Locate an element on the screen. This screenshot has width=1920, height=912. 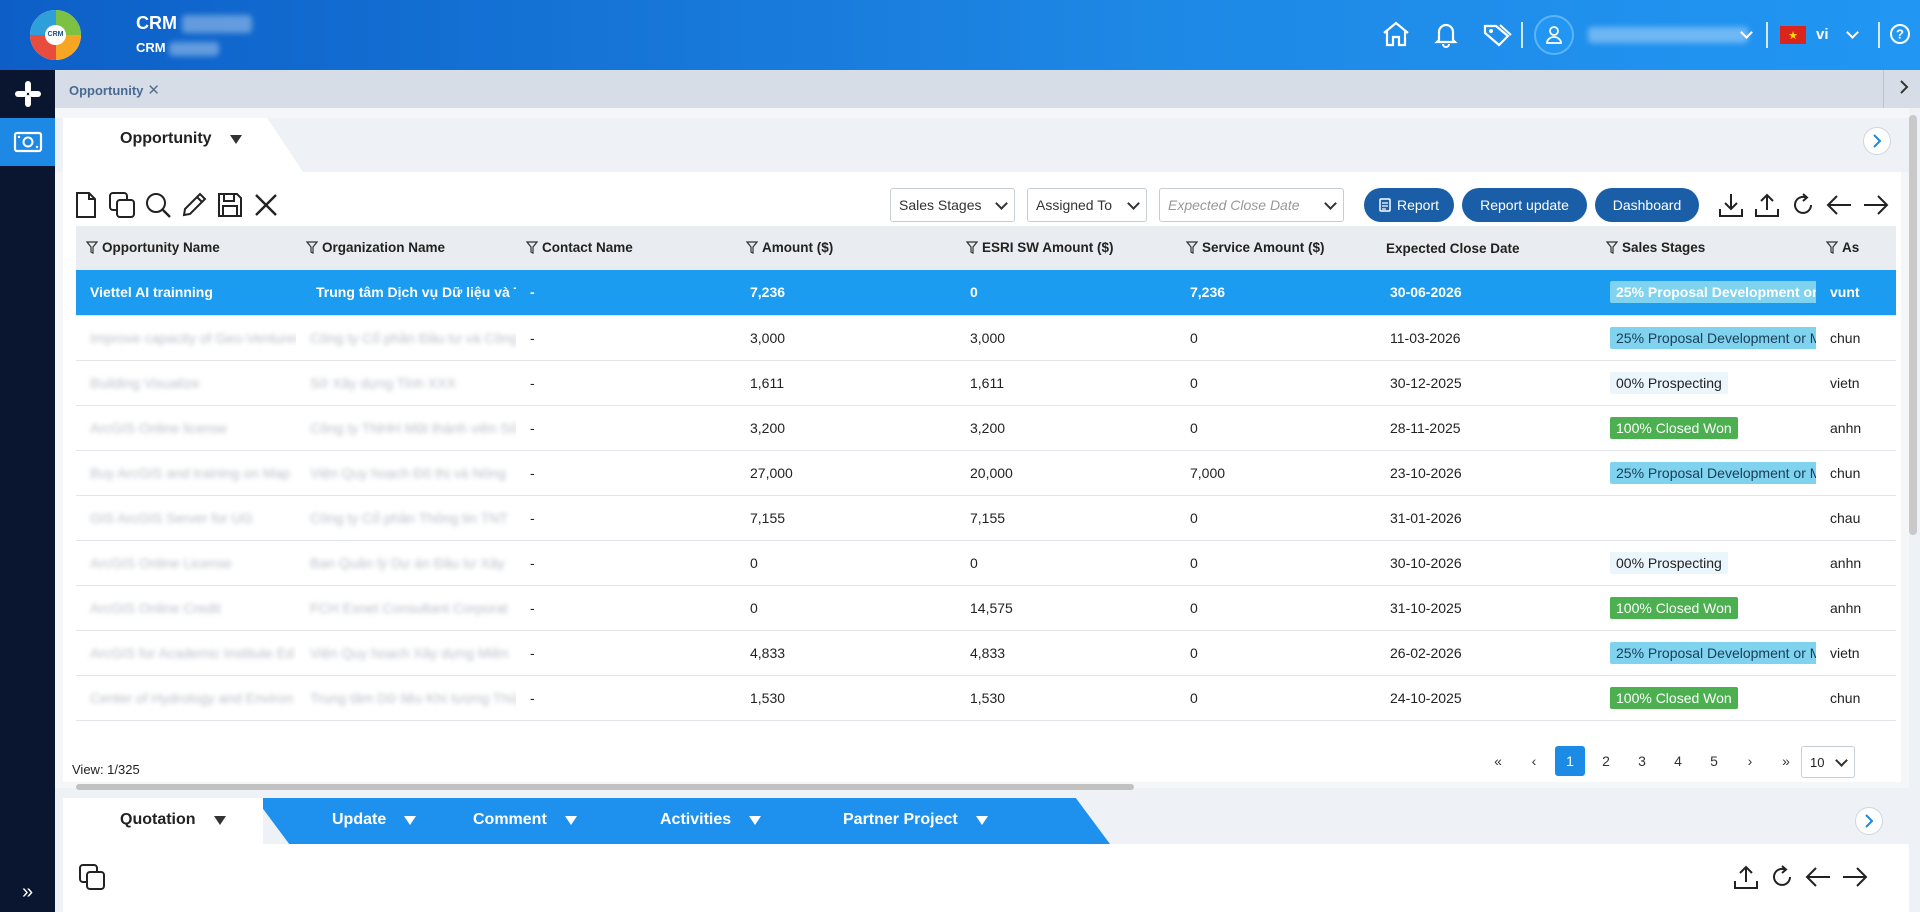
edit-pencil-icon is located at coordinates (194, 205).